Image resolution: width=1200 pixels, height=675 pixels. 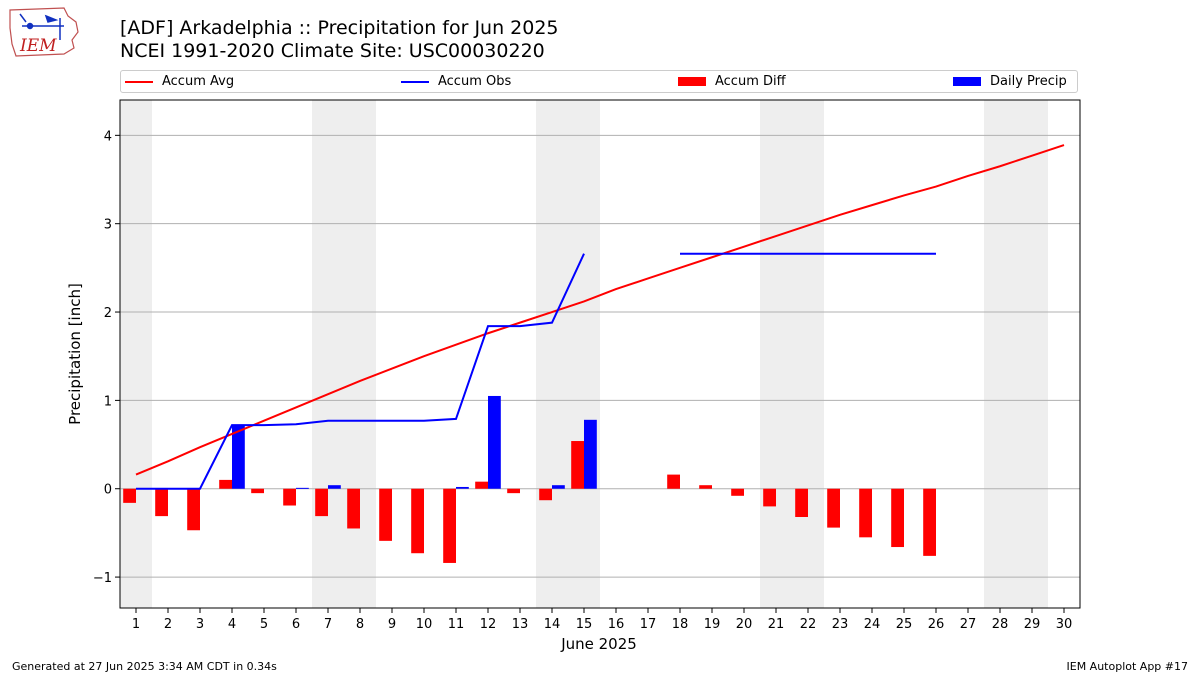 I want to click on x-tick-label: 8, so click(x=360, y=624).